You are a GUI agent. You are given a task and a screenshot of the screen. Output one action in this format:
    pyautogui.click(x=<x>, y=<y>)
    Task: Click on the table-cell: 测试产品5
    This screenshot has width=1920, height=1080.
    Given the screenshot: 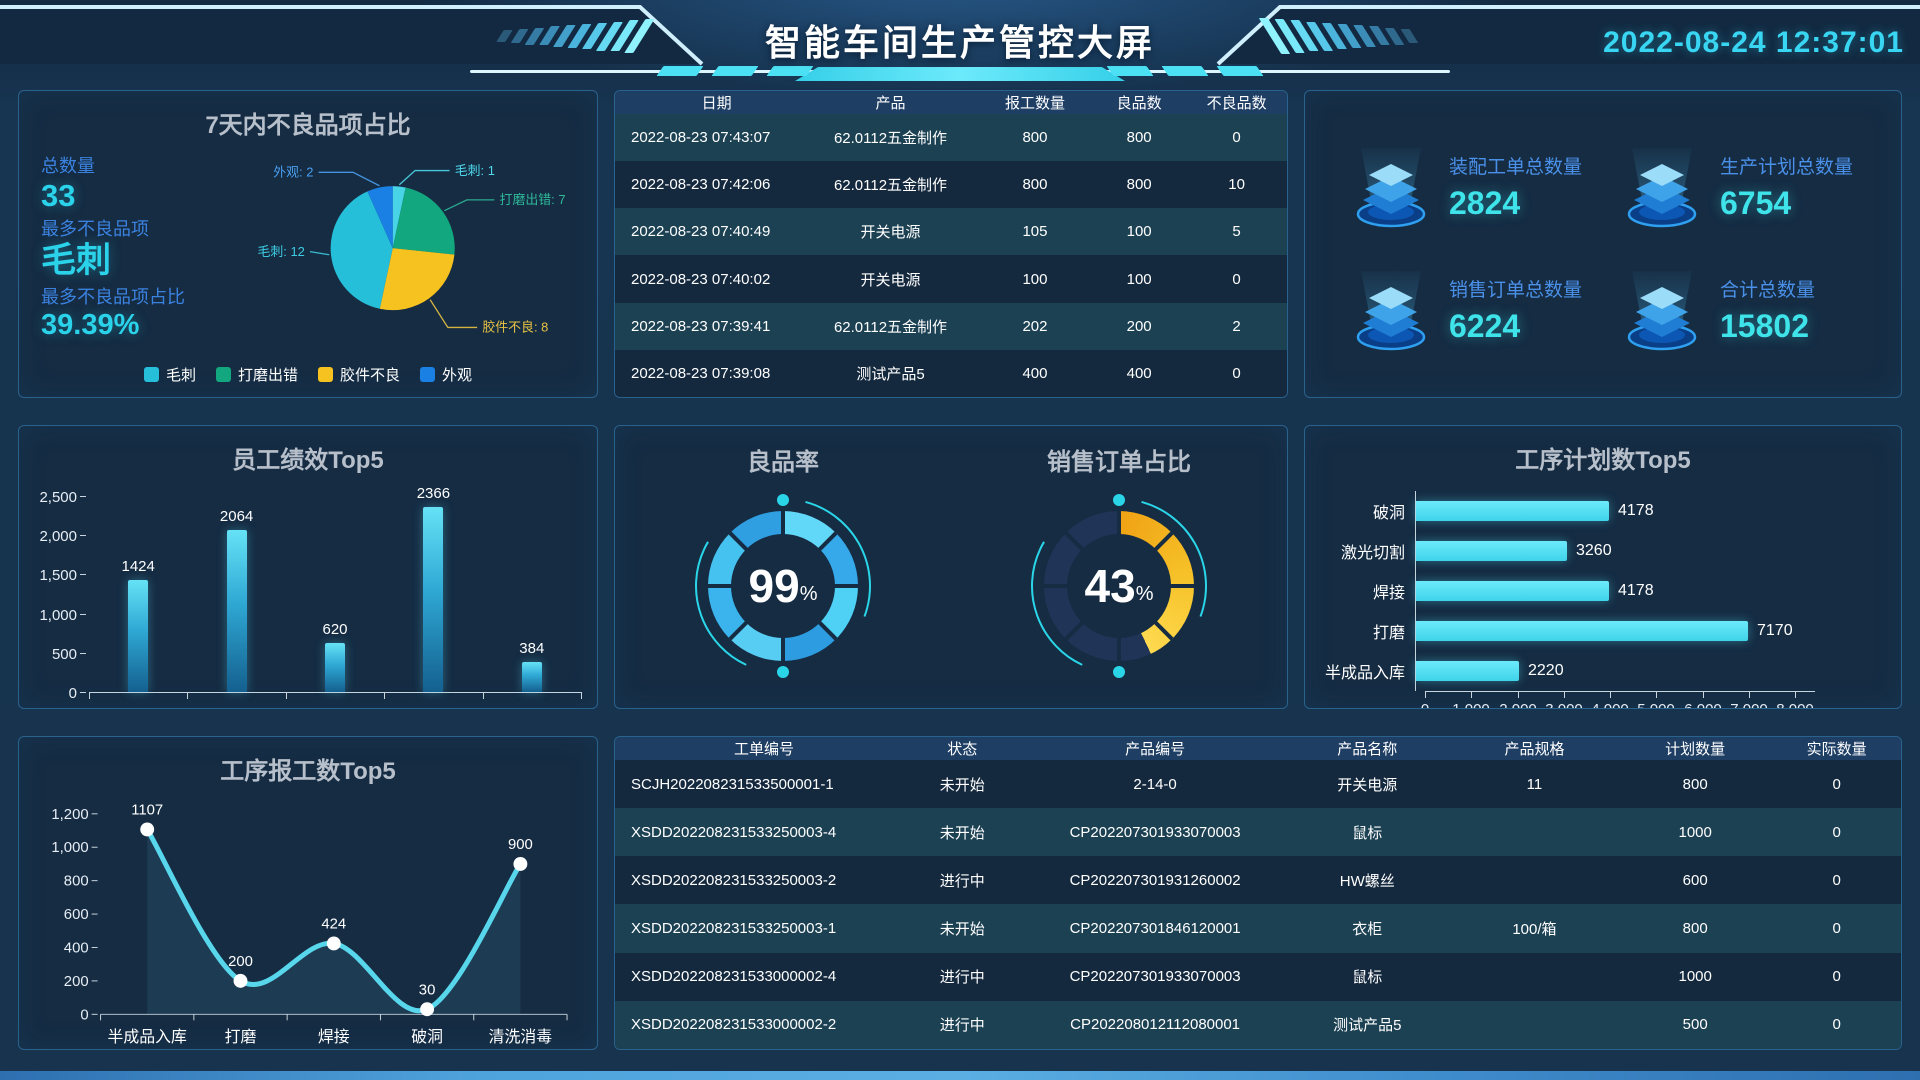 What is the action you would take?
    pyautogui.click(x=890, y=374)
    